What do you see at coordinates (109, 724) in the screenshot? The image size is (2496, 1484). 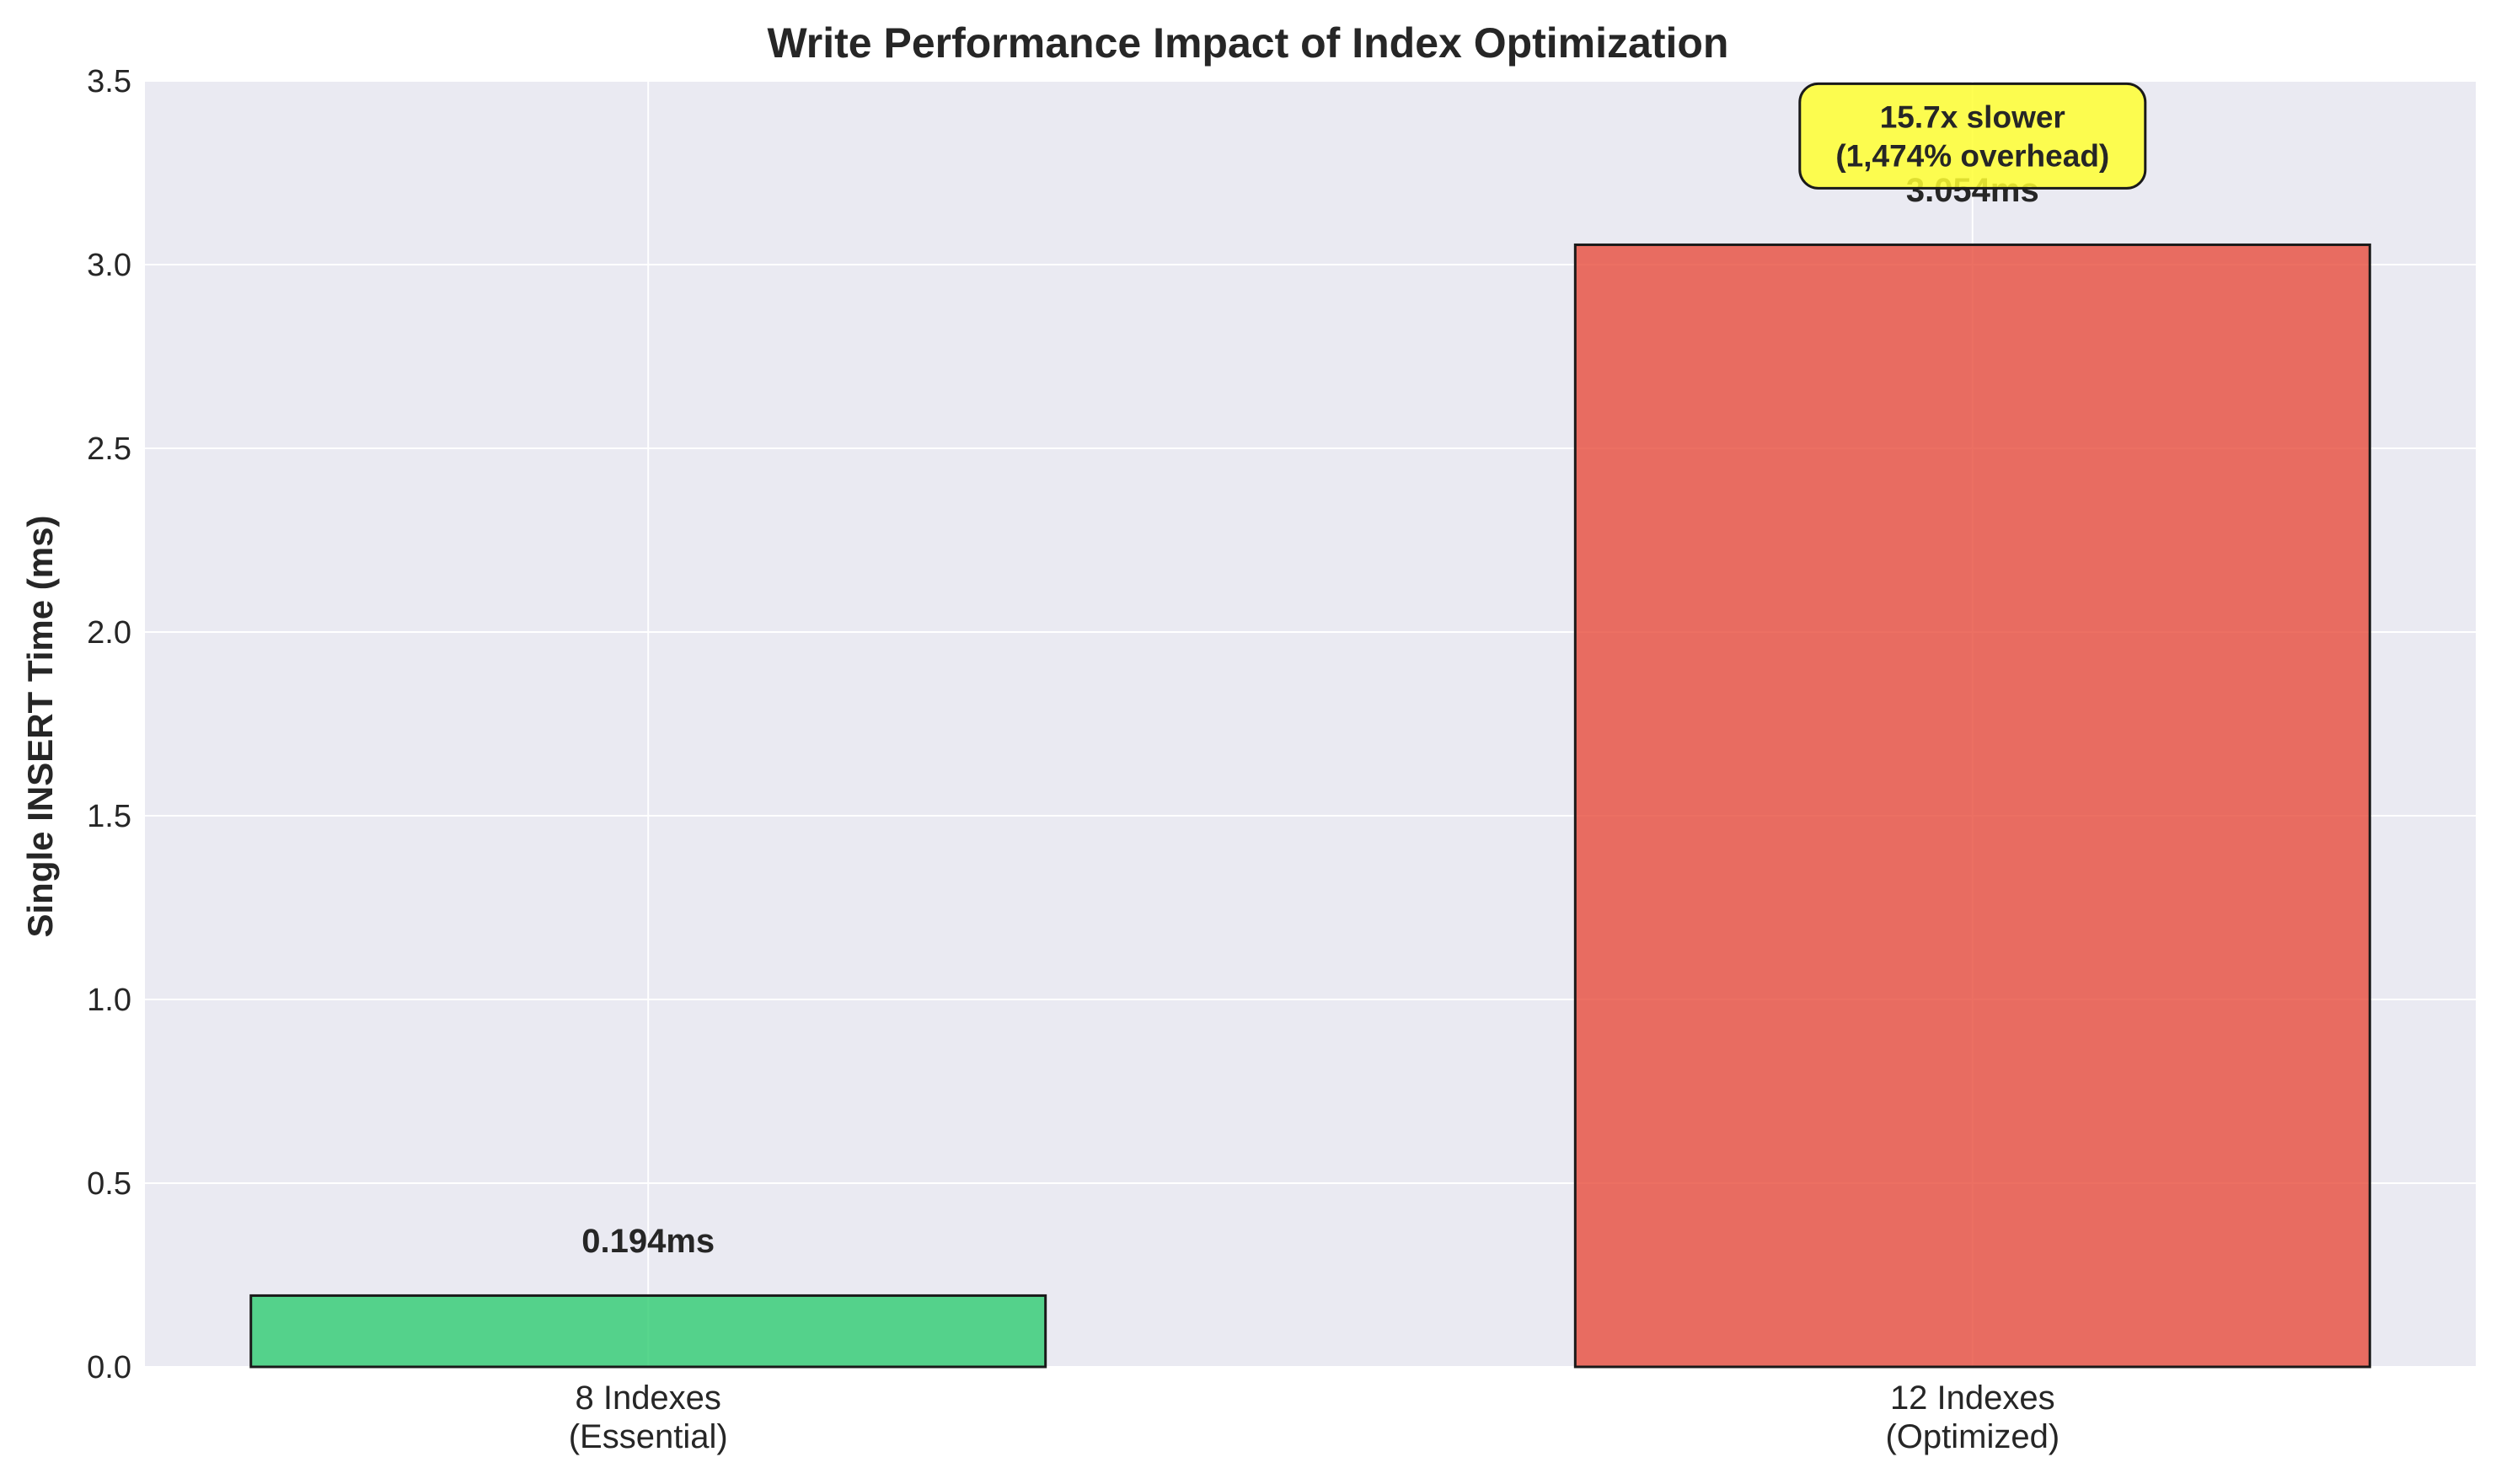 I see `y-axis-ticks: 0.0 0.5 1.0 1.5 2.0 2.5 3.0 3.5` at bounding box center [109, 724].